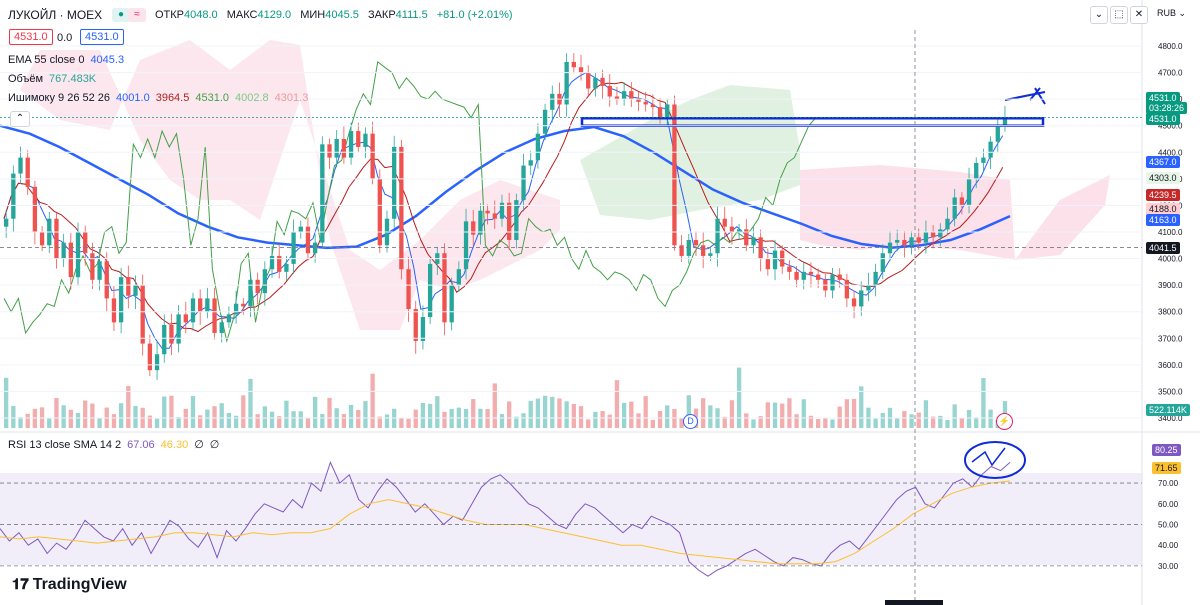 Image resolution: width=1200 pixels, height=605 pixels. What do you see at coordinates (1139, 15) in the screenshot?
I see `close-icon: ✕` at bounding box center [1139, 15].